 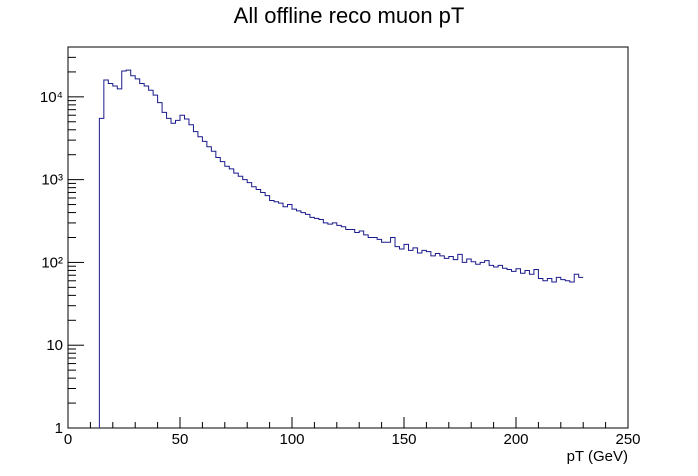 I want to click on y-tick-label: 10⁴, so click(x=51, y=97).